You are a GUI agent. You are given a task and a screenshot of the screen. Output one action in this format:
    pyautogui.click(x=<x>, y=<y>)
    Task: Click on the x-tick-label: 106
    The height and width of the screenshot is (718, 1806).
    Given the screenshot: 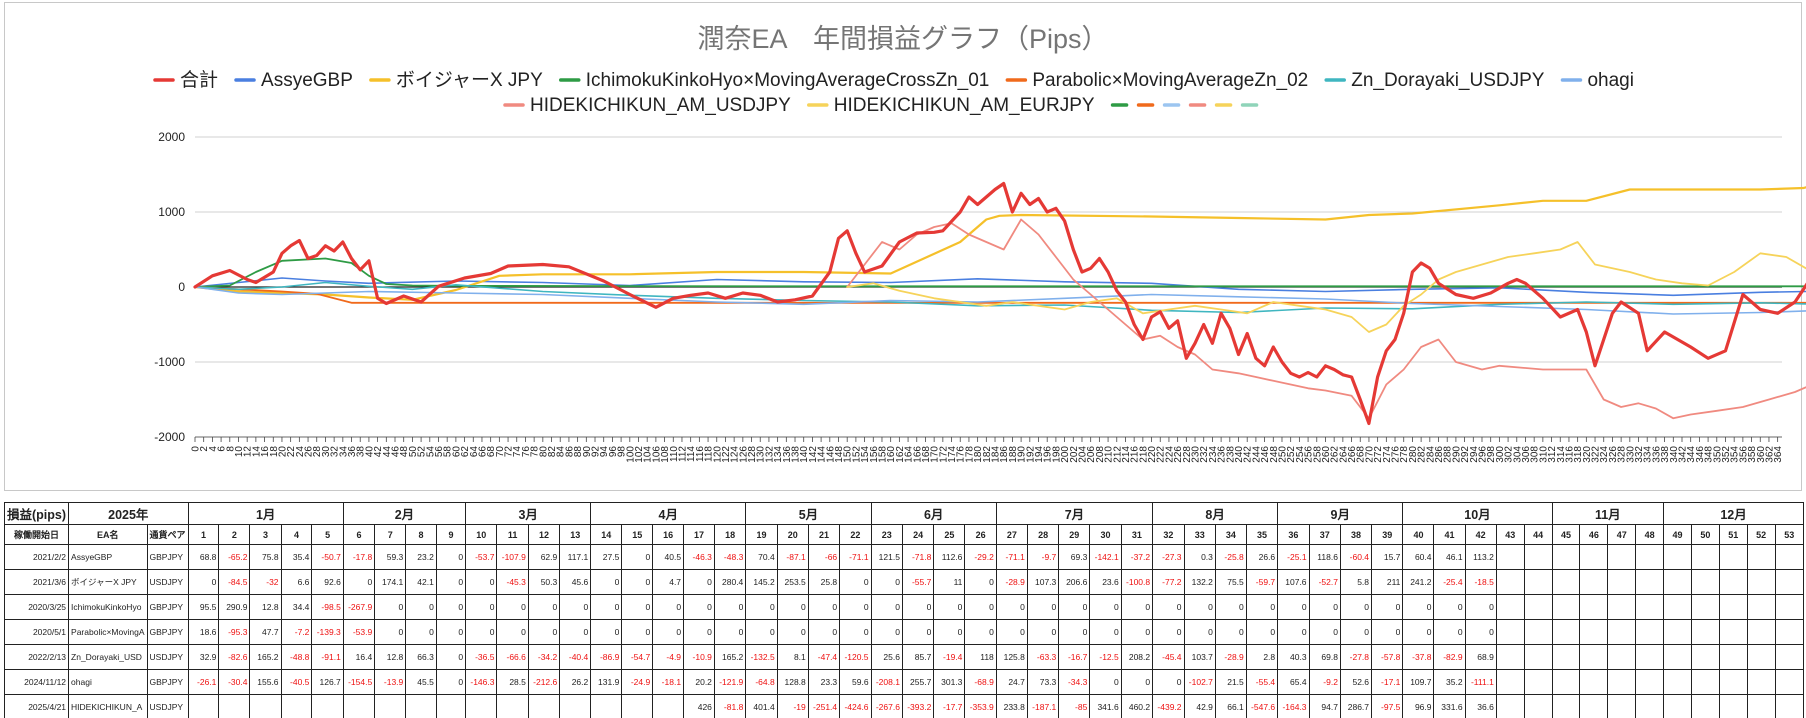 What is the action you would take?
    pyautogui.click(x=656, y=454)
    